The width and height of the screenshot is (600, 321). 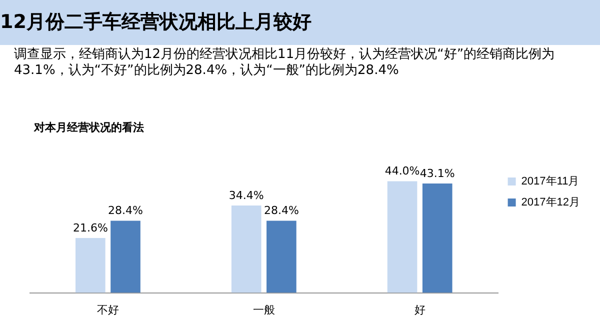 I want to click on data-label: 43.1%, so click(x=437, y=173).